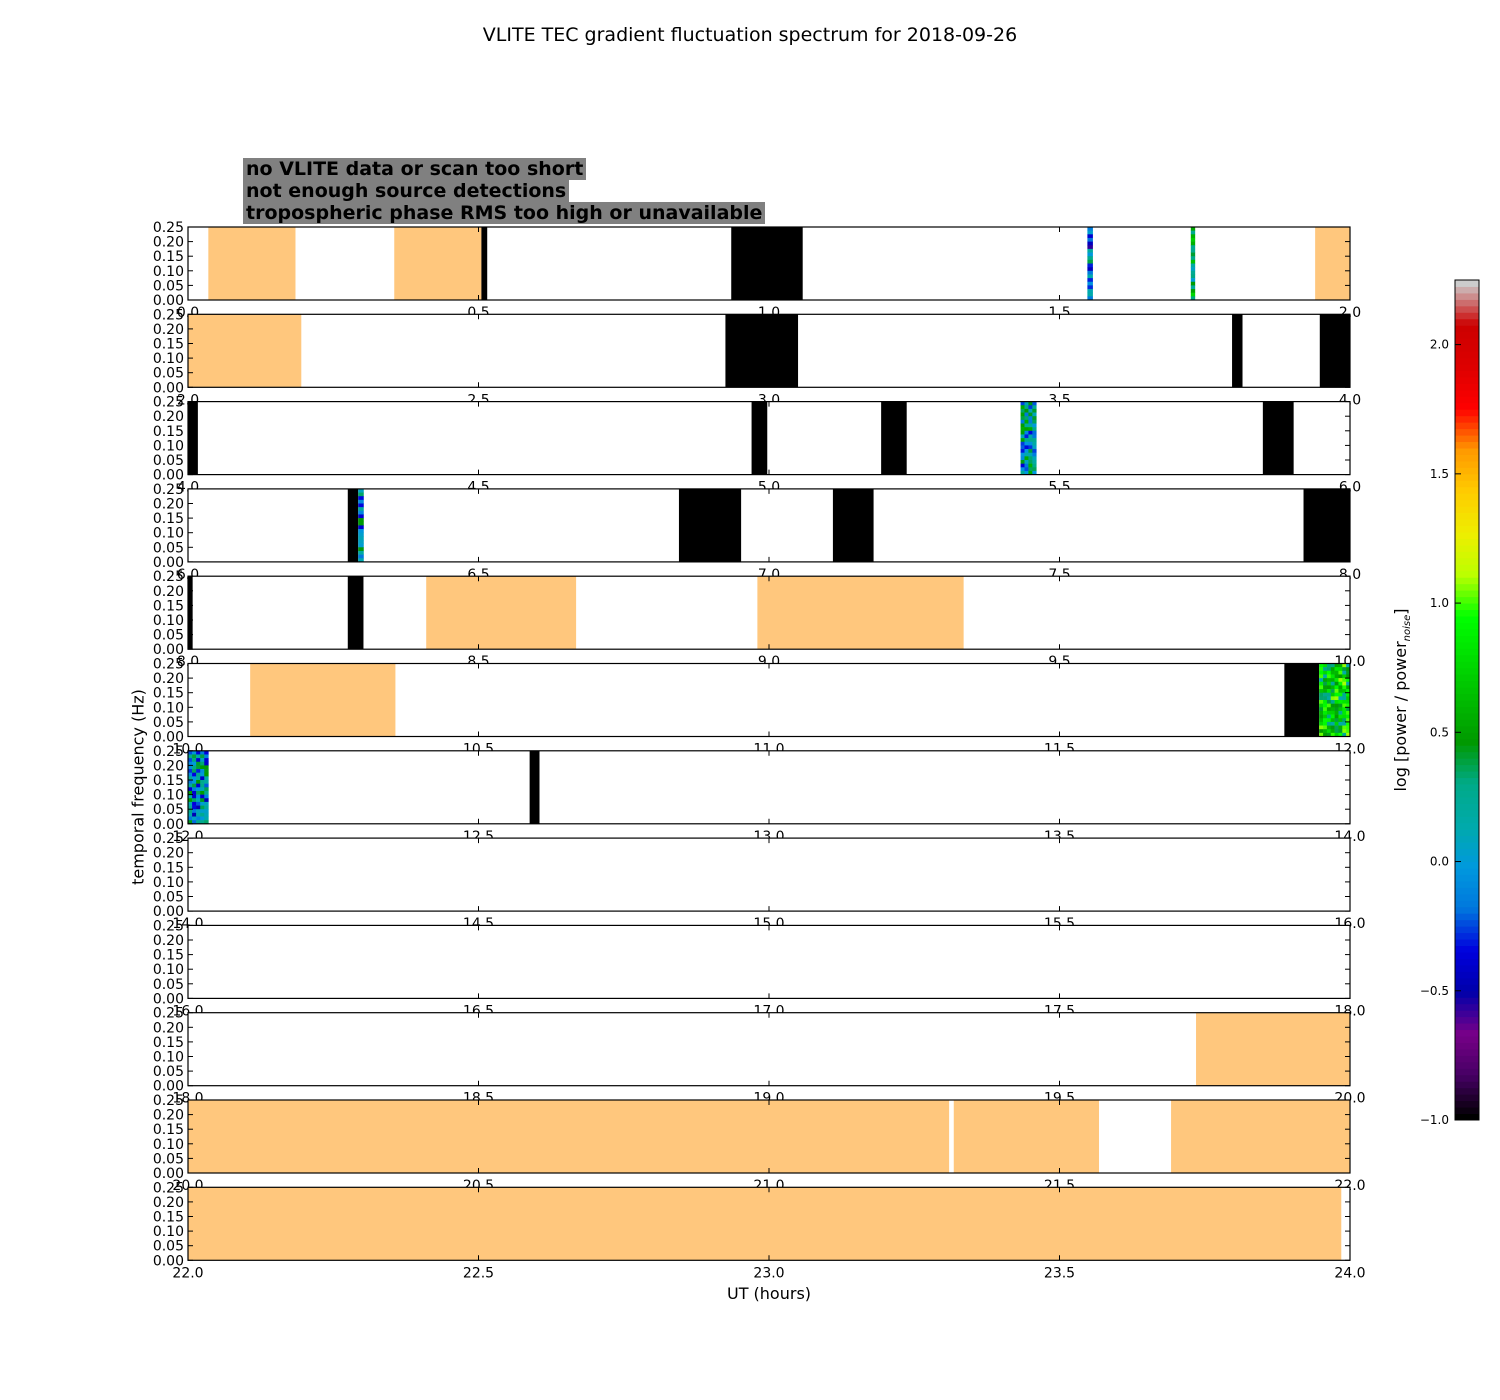  What do you see at coordinates (252, 263) in the screenshot?
I see `tropo-rms-block` at bounding box center [252, 263].